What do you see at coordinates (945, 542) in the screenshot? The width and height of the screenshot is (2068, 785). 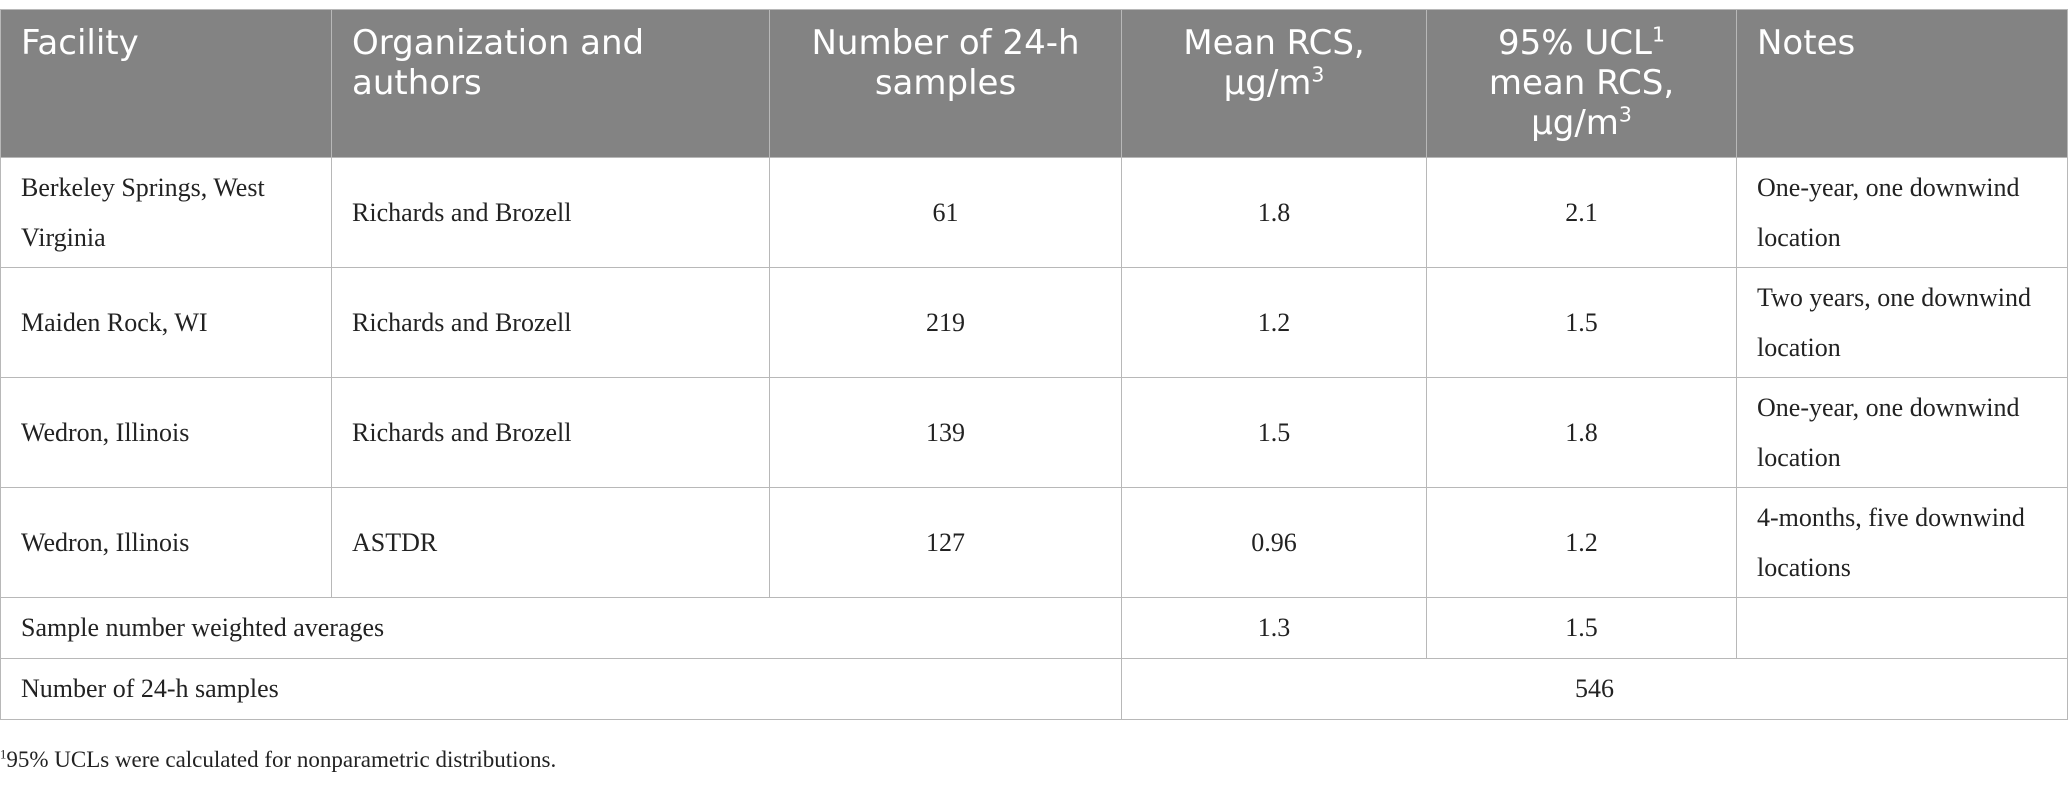 I see `cell-samples: 127` at bounding box center [945, 542].